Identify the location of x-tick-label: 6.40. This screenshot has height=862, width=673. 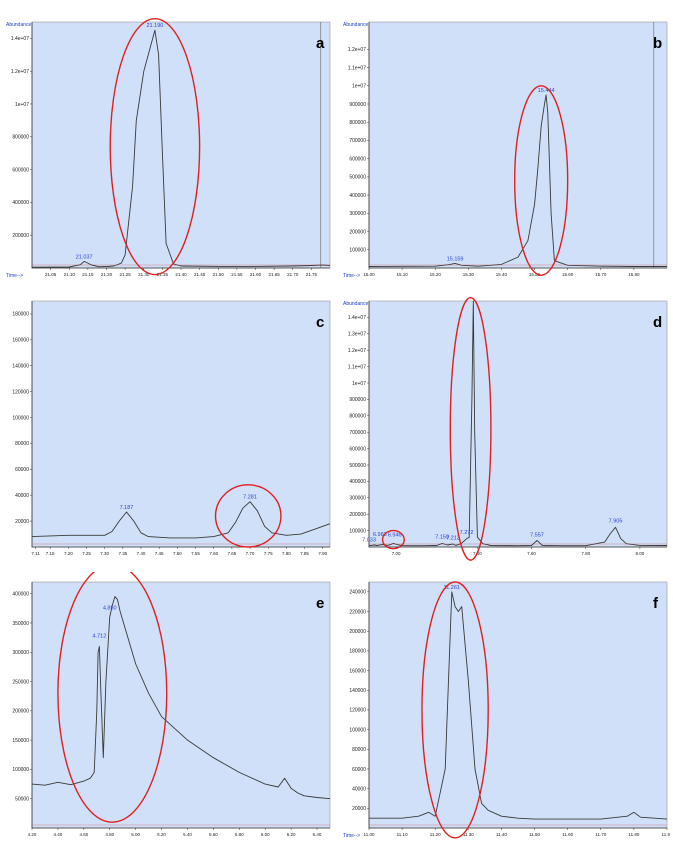
(317, 834).